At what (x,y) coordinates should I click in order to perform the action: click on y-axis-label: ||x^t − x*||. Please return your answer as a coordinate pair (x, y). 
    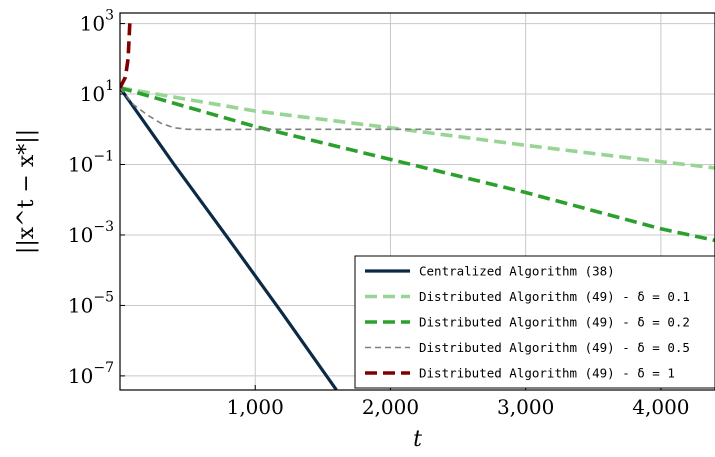
    Looking at the image, I should click on (26, 191).